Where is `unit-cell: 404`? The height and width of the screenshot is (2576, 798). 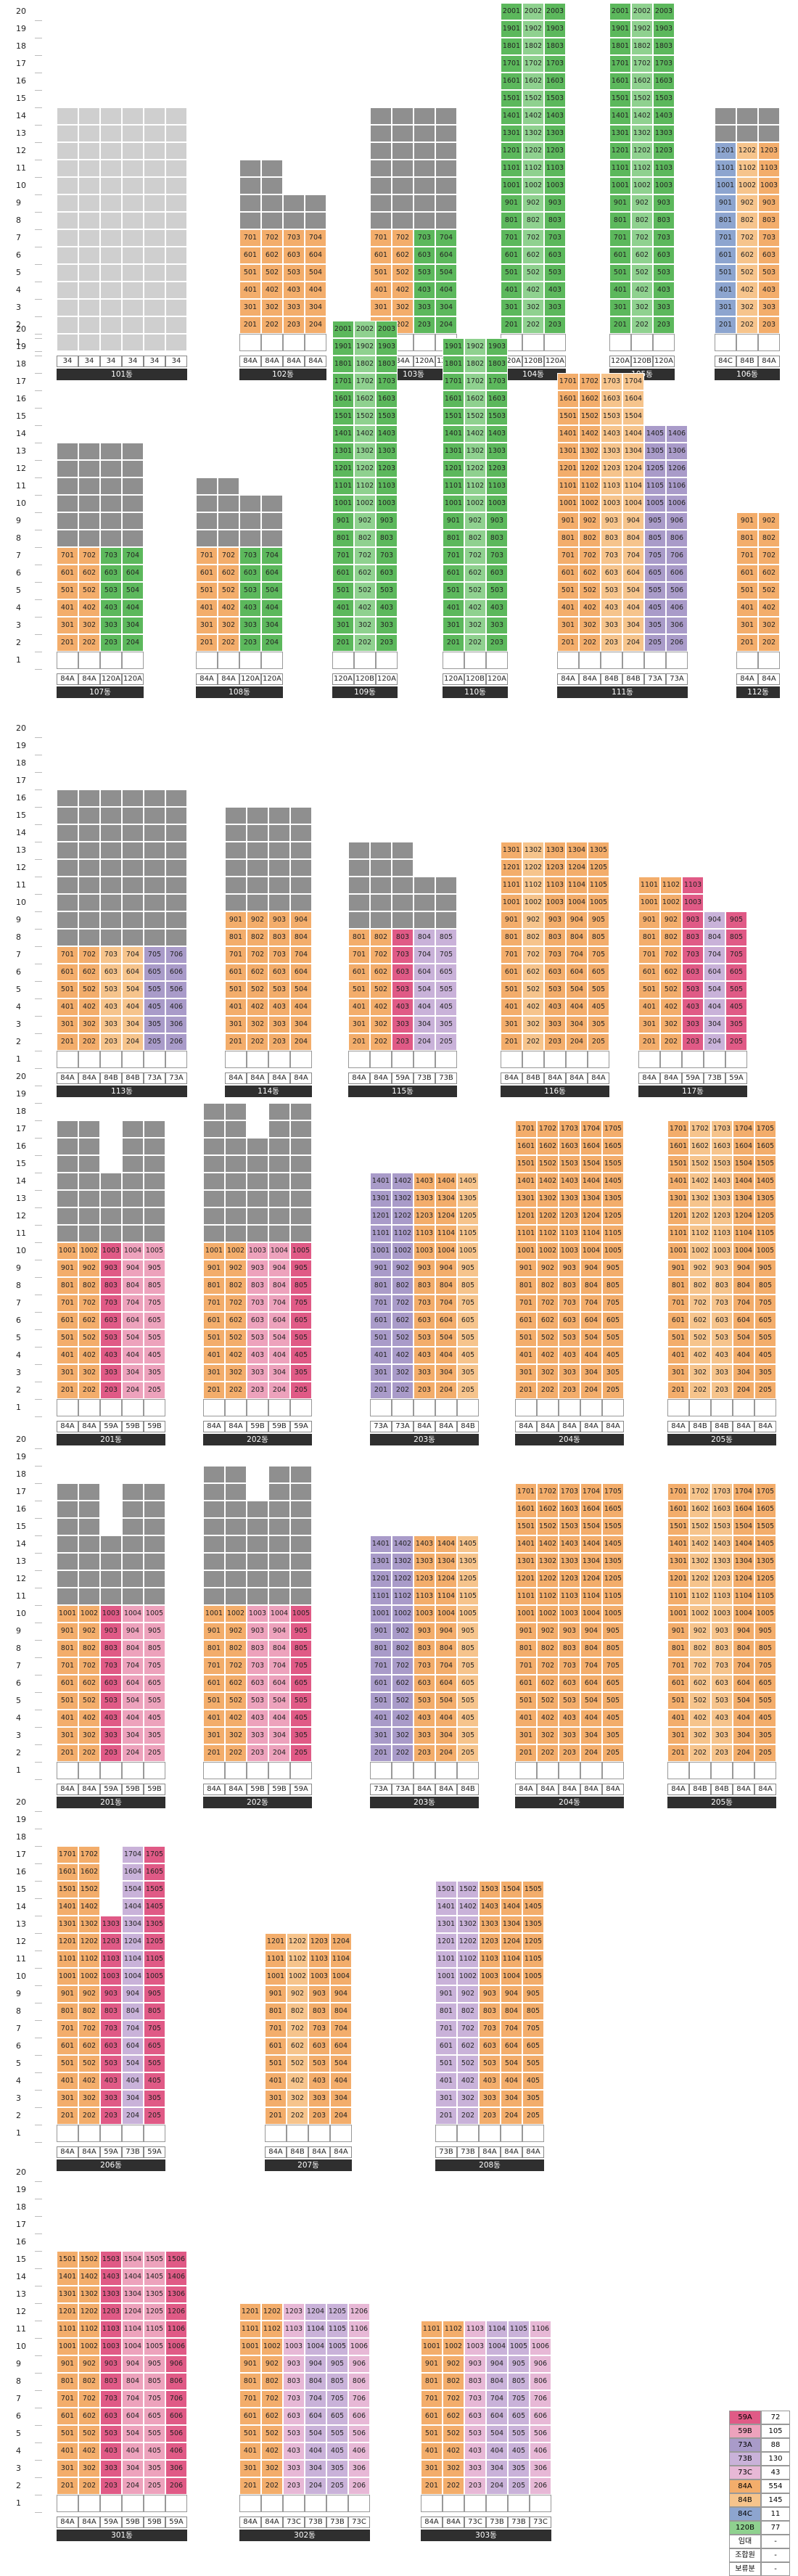
unit-cell: 404 is located at coordinates (133, 1007).